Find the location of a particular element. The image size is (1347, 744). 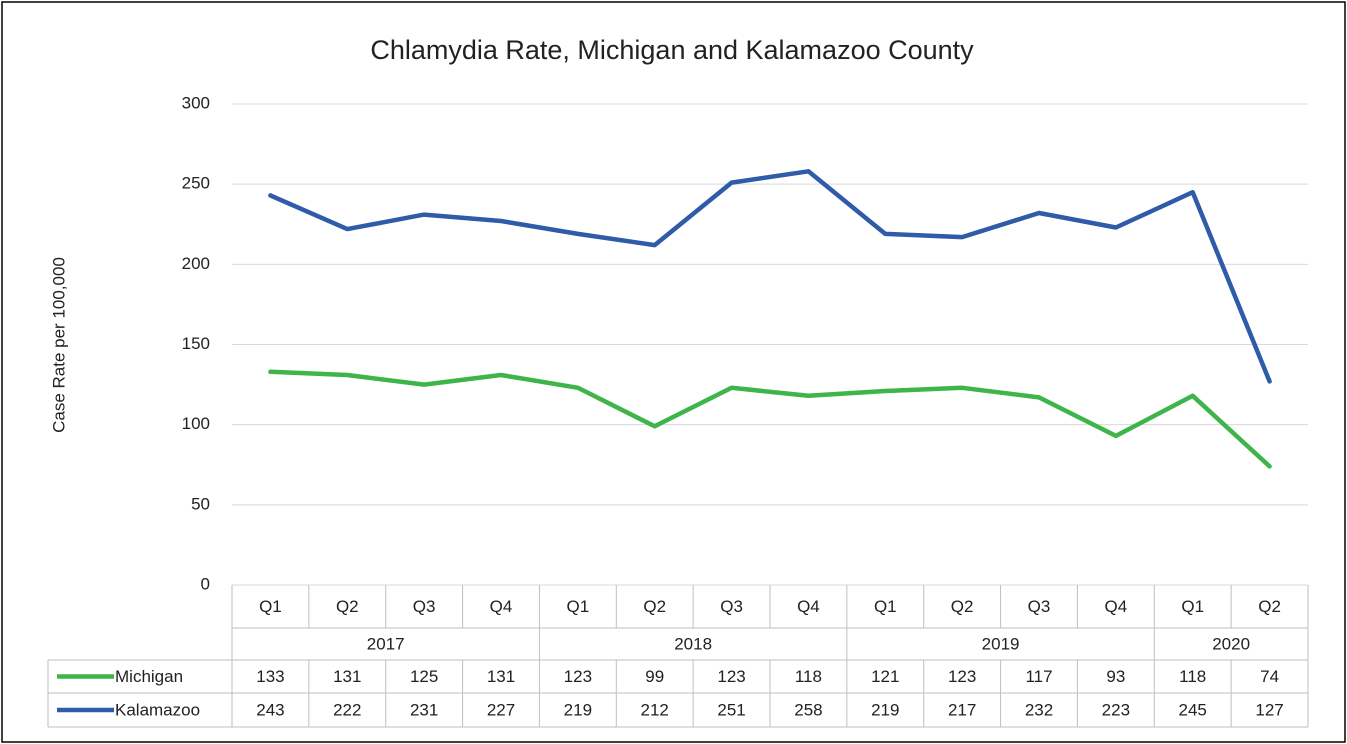

group-label: 2018 is located at coordinates (693, 643).